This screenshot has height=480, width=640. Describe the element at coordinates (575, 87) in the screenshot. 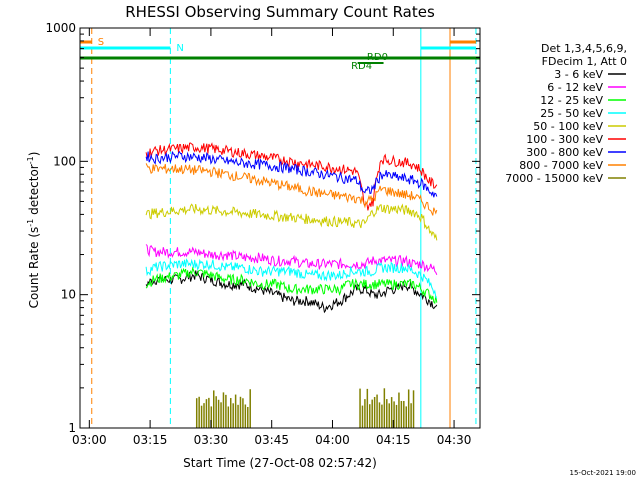

I see `legend-entry-1: 6 - 12 keV` at that location.